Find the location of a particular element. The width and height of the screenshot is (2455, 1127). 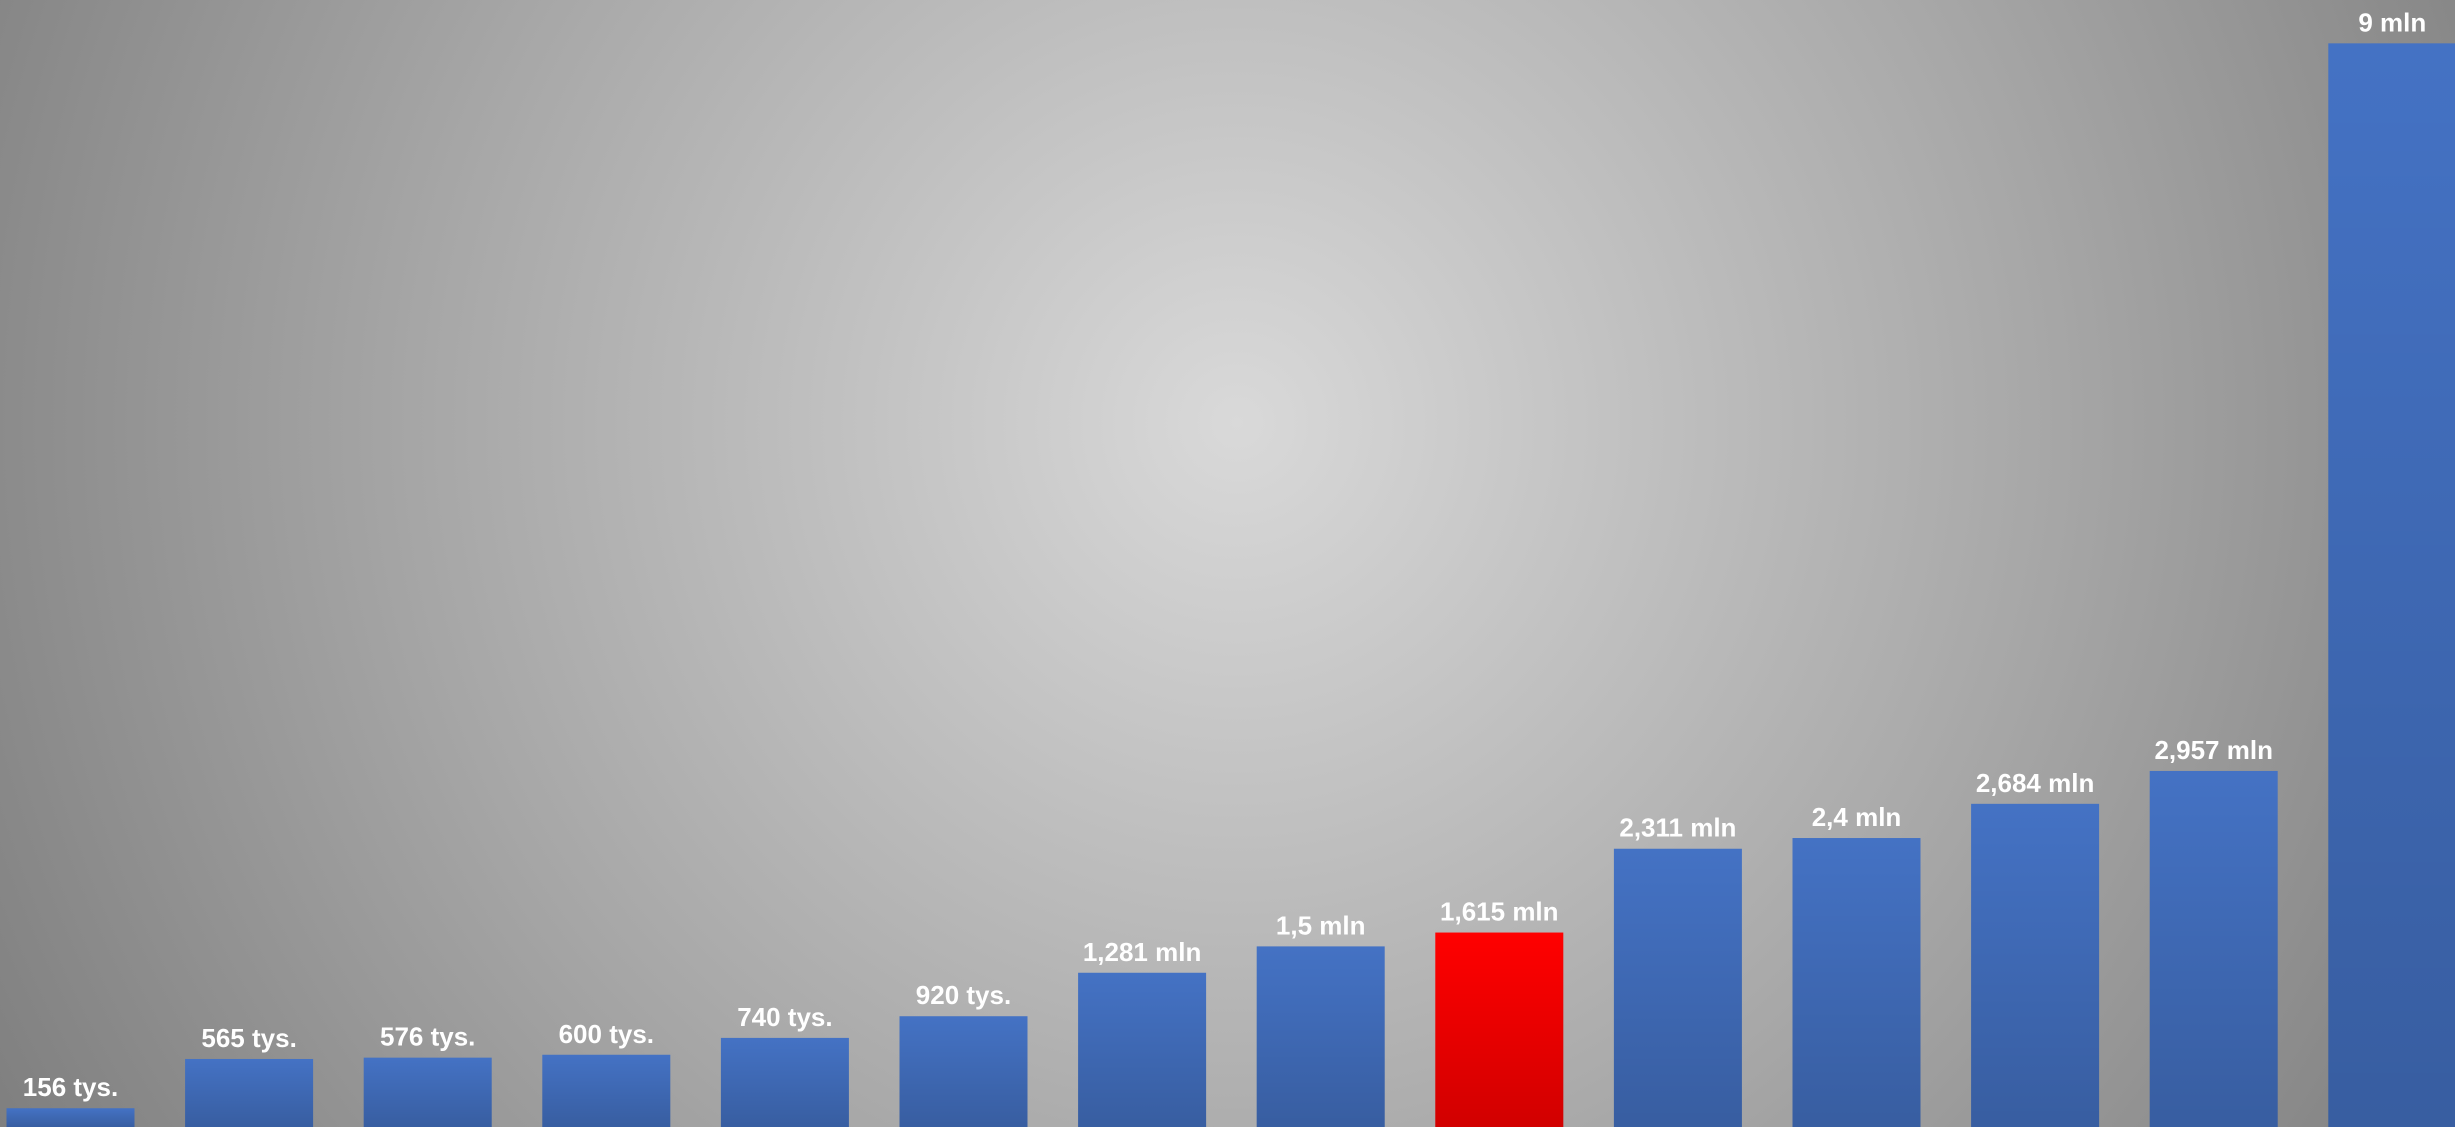

data-label: 2,4 mln is located at coordinates (1857, 817).